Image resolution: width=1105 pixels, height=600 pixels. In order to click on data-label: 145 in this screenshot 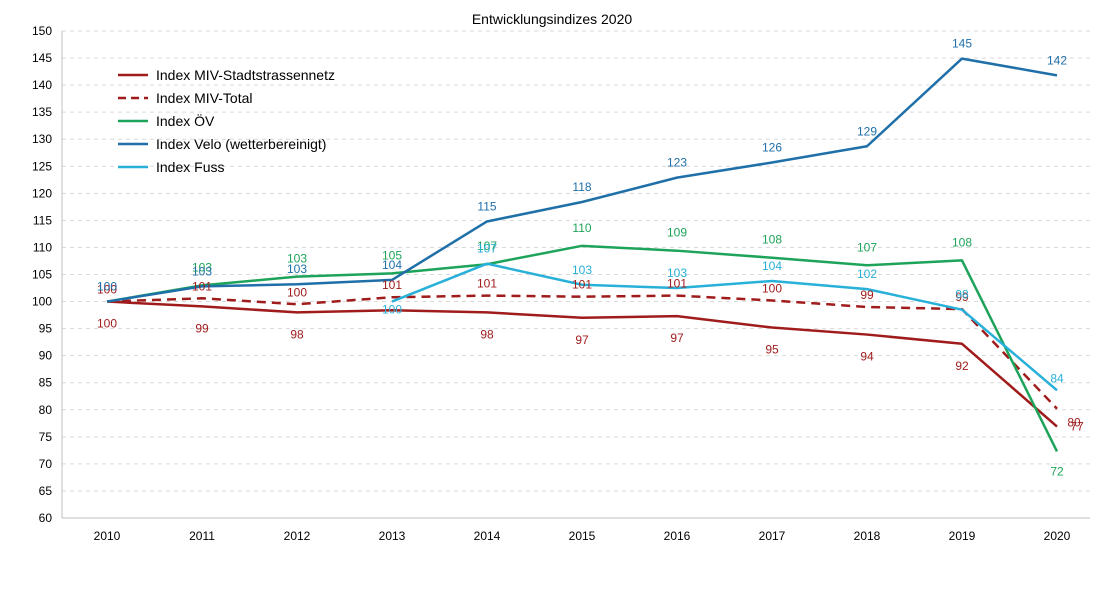, I will do `click(962, 44)`.